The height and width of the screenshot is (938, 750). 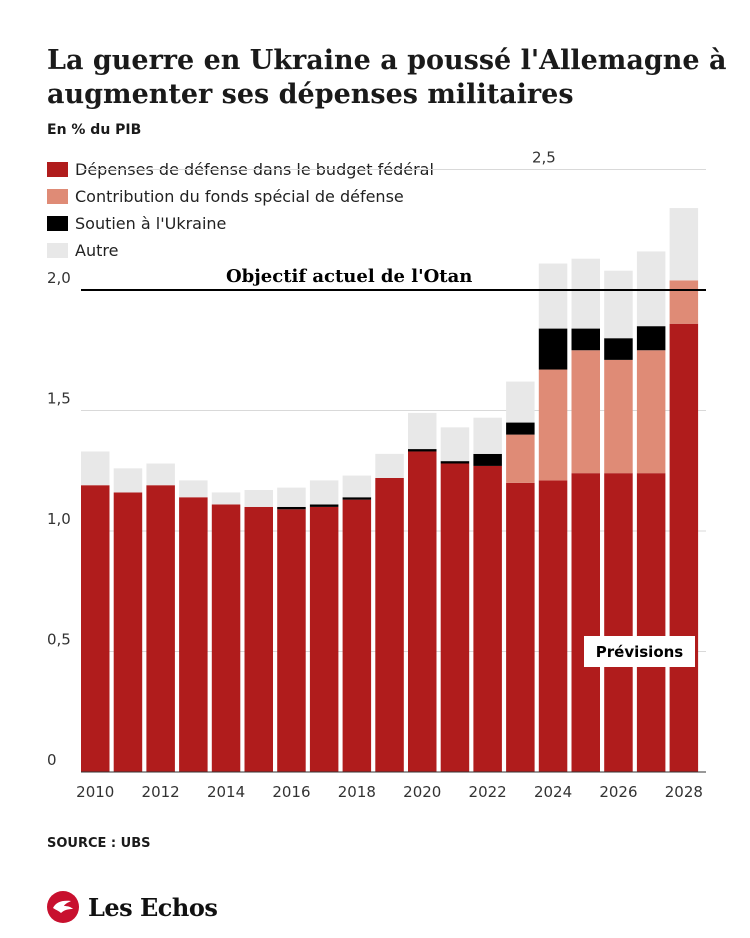 What do you see at coordinates (684, 547) in the screenshot?
I see `bar-segment-2028-s0` at bounding box center [684, 547].